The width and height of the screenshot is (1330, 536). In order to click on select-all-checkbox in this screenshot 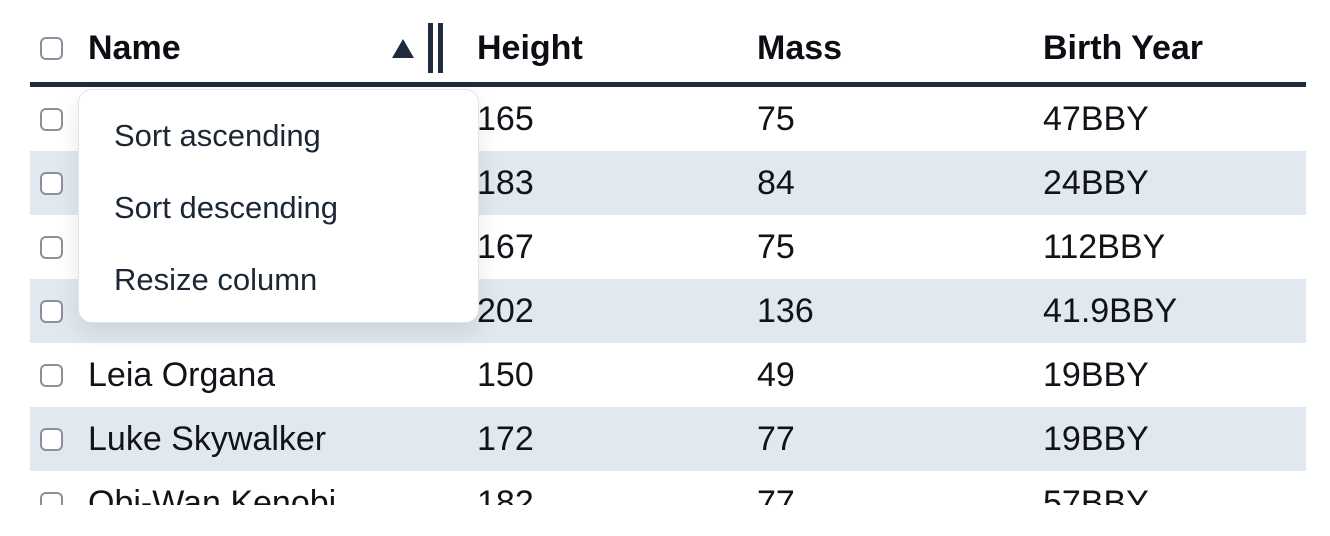, I will do `click(51, 48)`.